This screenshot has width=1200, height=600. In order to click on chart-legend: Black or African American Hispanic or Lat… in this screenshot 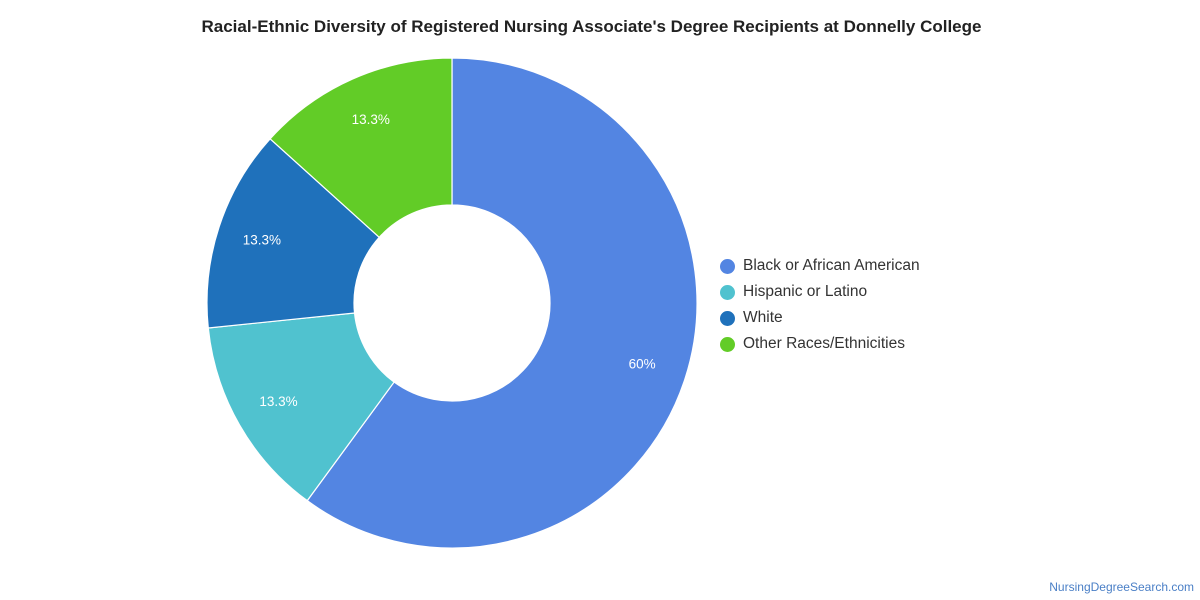, I will do `click(820, 305)`.